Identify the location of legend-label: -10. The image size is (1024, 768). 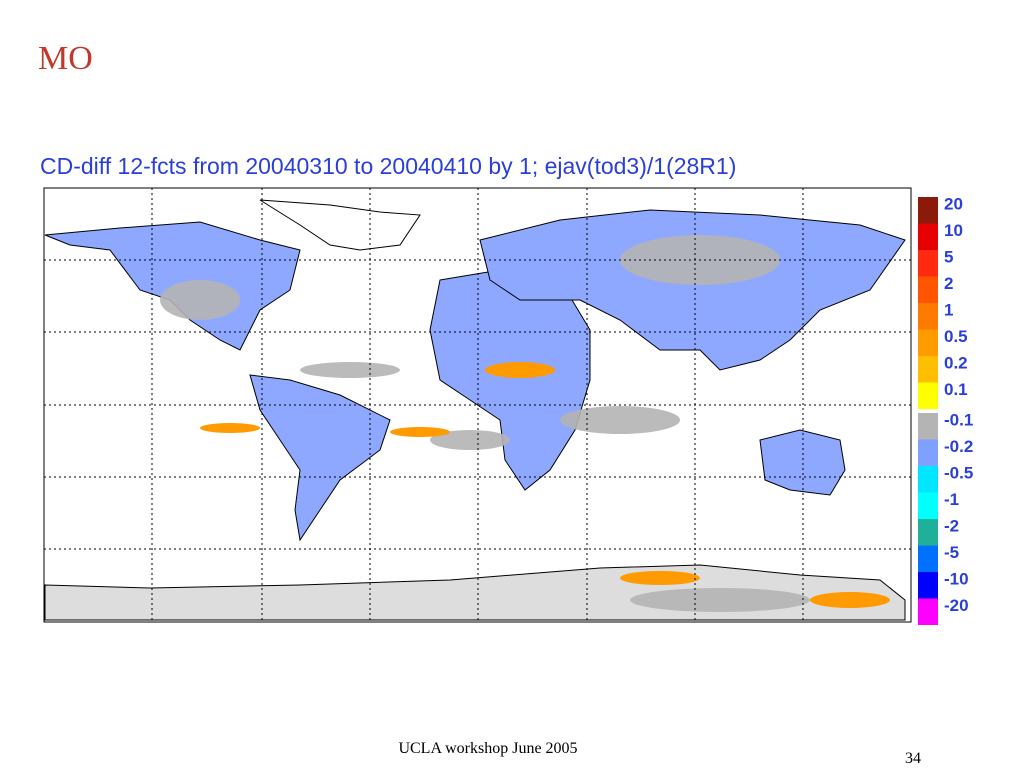
(956, 578).